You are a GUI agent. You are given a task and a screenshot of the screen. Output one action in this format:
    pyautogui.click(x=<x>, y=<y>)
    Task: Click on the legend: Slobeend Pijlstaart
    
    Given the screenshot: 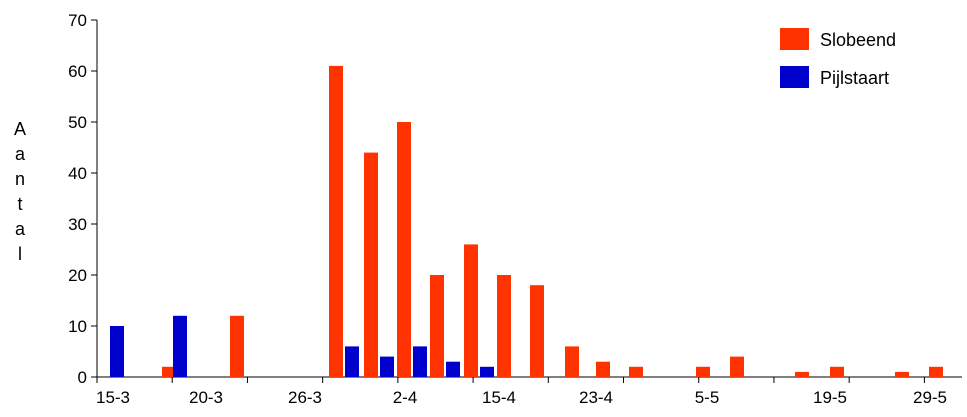 What is the action you would take?
    pyautogui.click(x=838, y=58)
    